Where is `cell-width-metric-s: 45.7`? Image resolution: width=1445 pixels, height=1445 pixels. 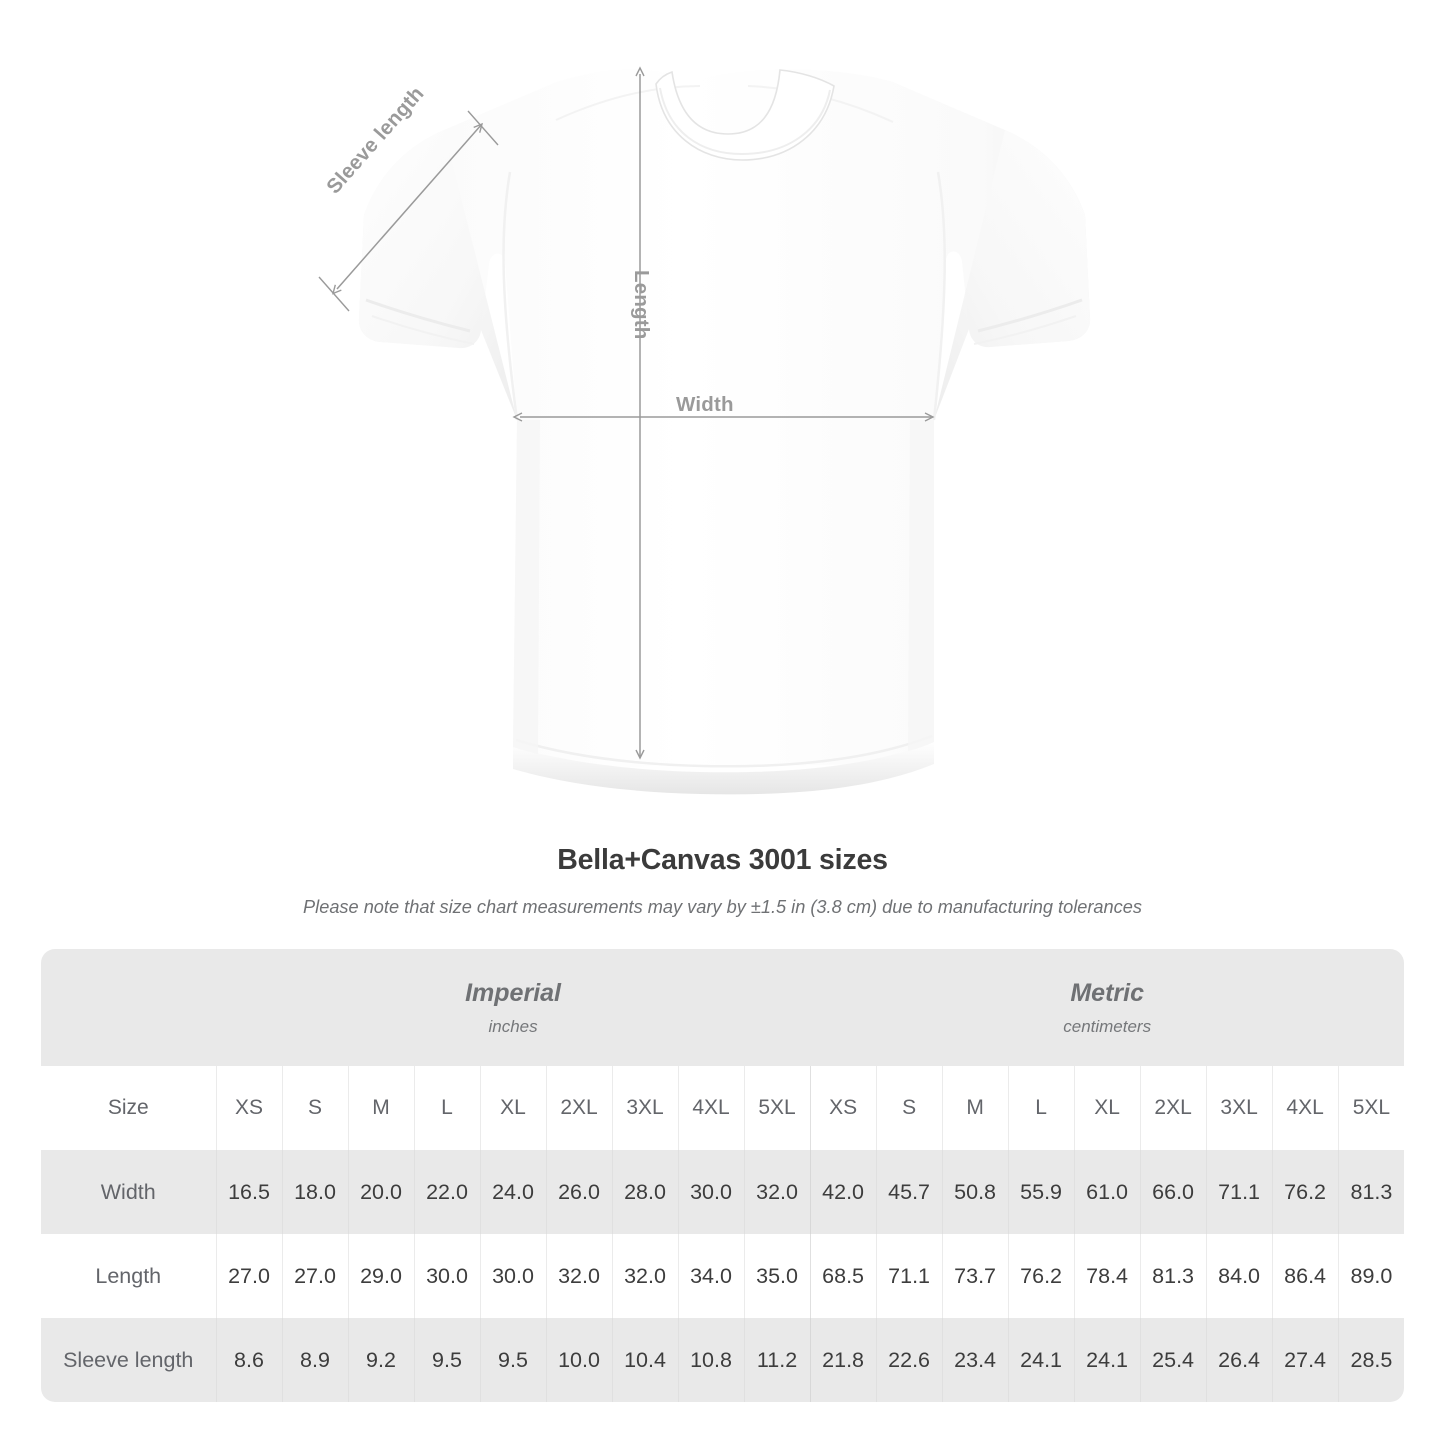
cell-width-metric-s: 45.7 is located at coordinates (909, 1192).